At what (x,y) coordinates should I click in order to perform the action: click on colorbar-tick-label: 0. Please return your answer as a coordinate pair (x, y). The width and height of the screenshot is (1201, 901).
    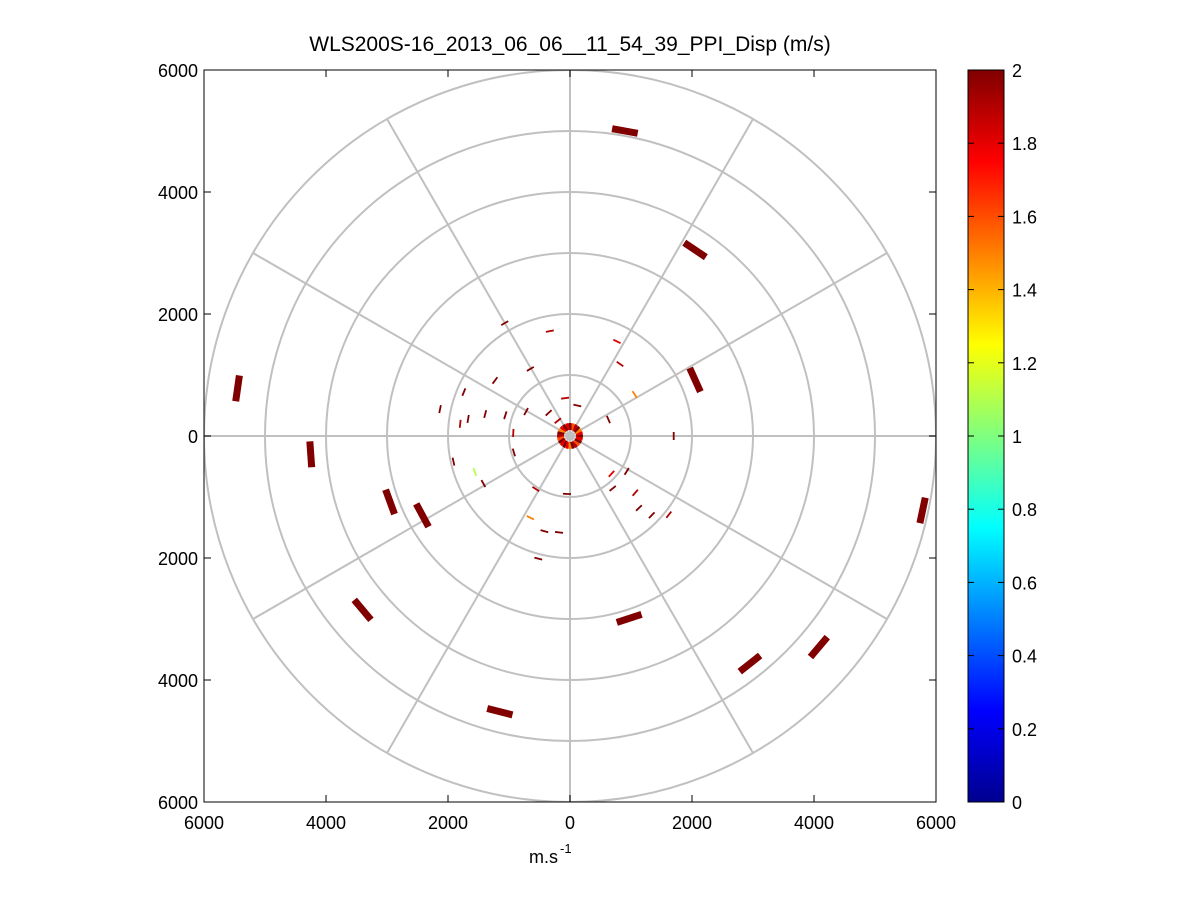
    Looking at the image, I should click on (1017, 803).